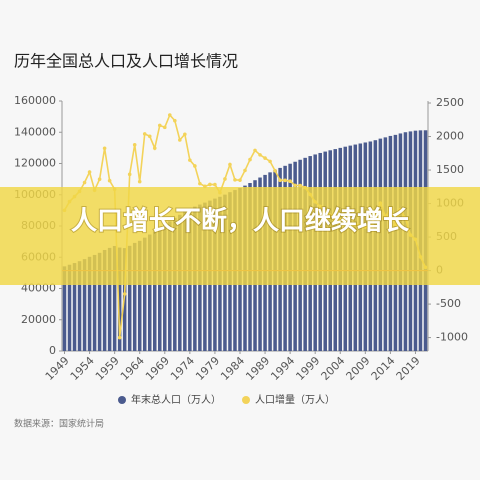  Describe the element at coordinates (126, 61) in the screenshot. I see `chart-title: 历年全国总人口及人口增长情况` at that location.